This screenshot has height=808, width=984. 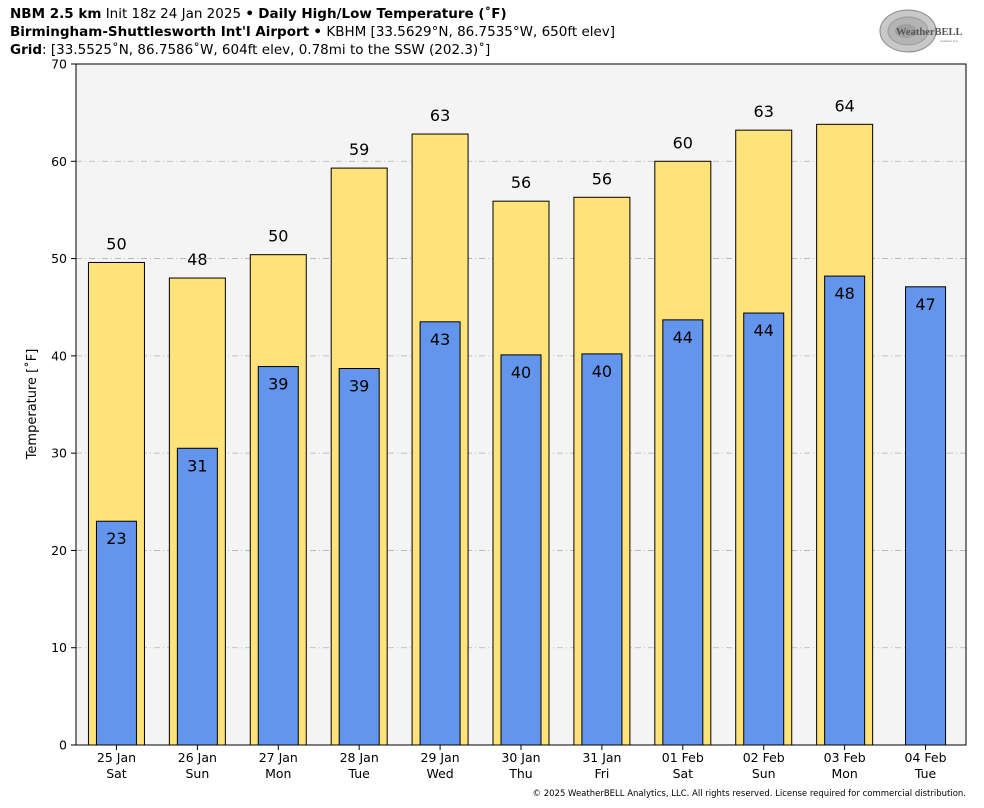 I want to click on x-tick-date-label: 25 Jan, so click(x=116, y=757).